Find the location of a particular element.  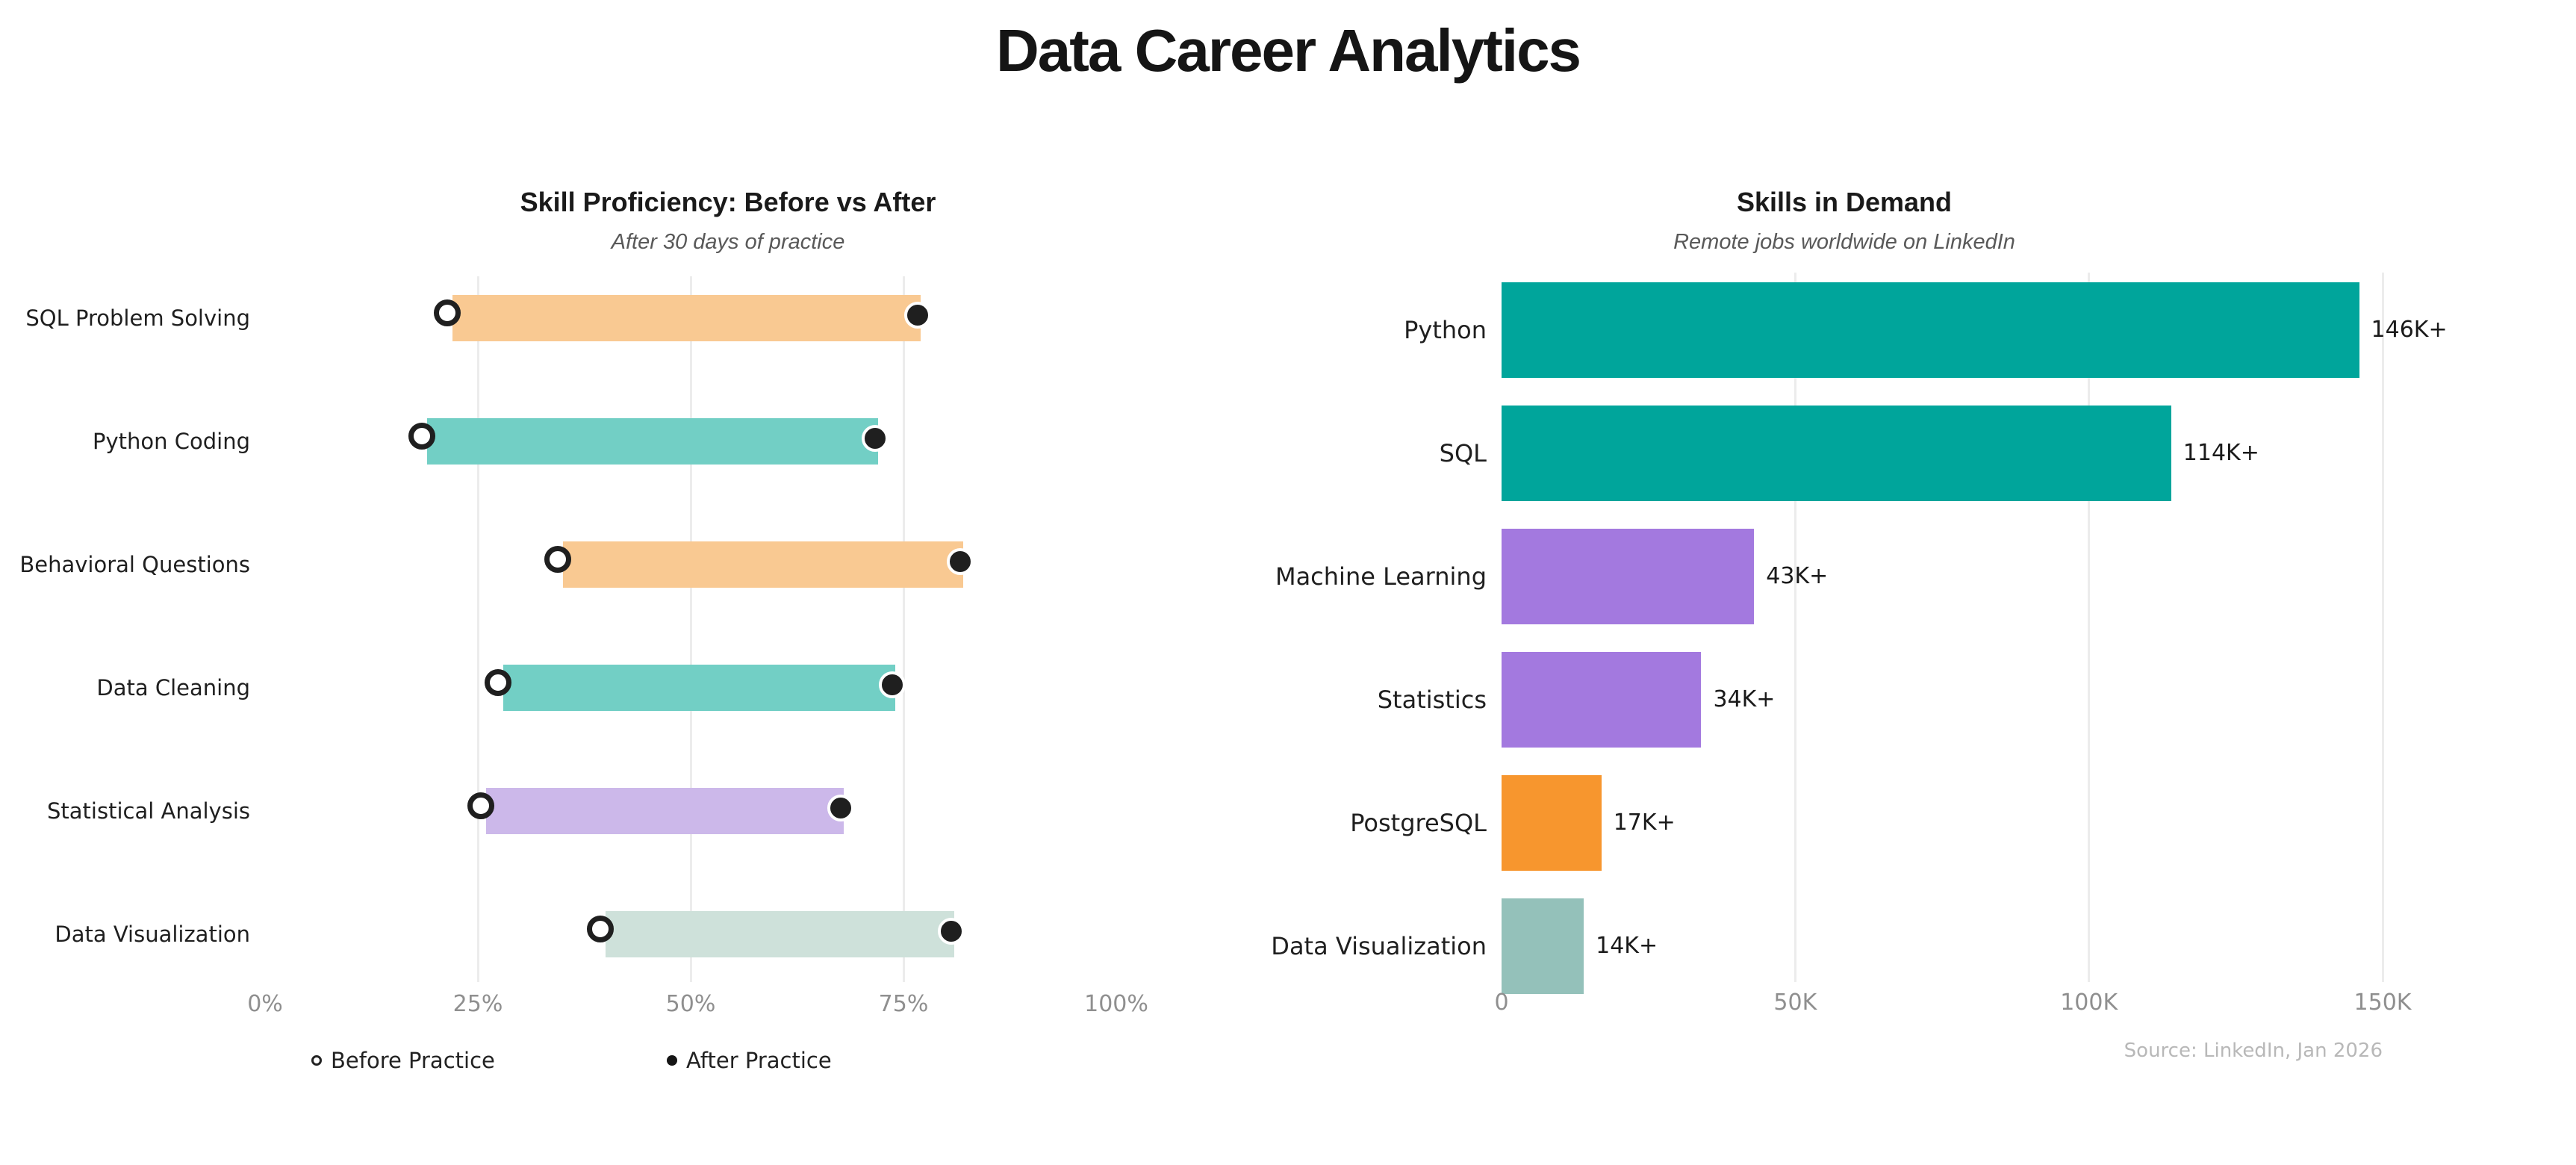

skill-x-axis: 0% 25% 50% 75% 100% is located at coordinates (697, 1004).